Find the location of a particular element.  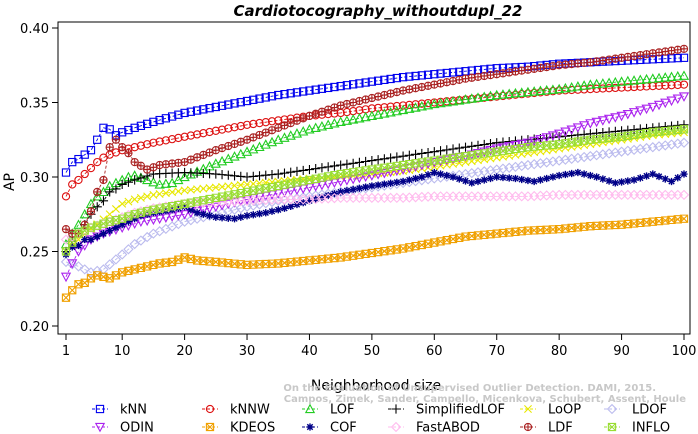

legend-item-kdeos: KDEOS is located at coordinates (238, 427).